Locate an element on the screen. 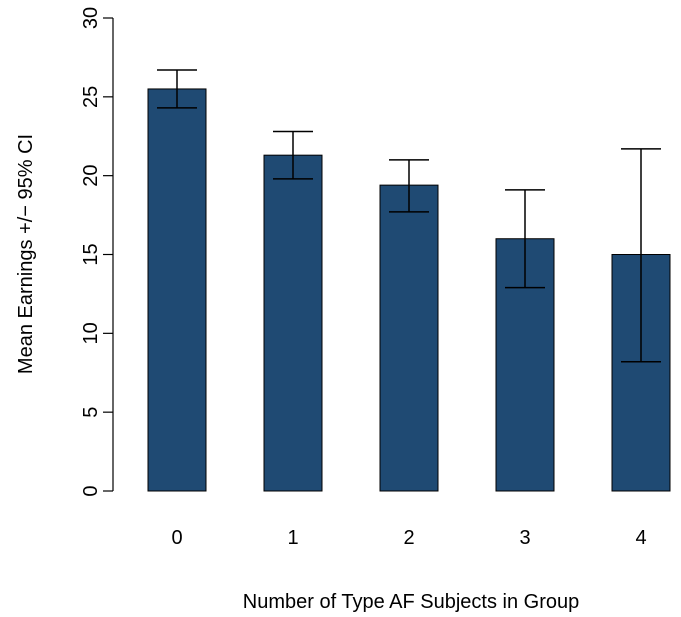 This screenshot has height=617, width=681. x-axis-title: Number of Type AF Subjects in Group is located at coordinates (411, 602).